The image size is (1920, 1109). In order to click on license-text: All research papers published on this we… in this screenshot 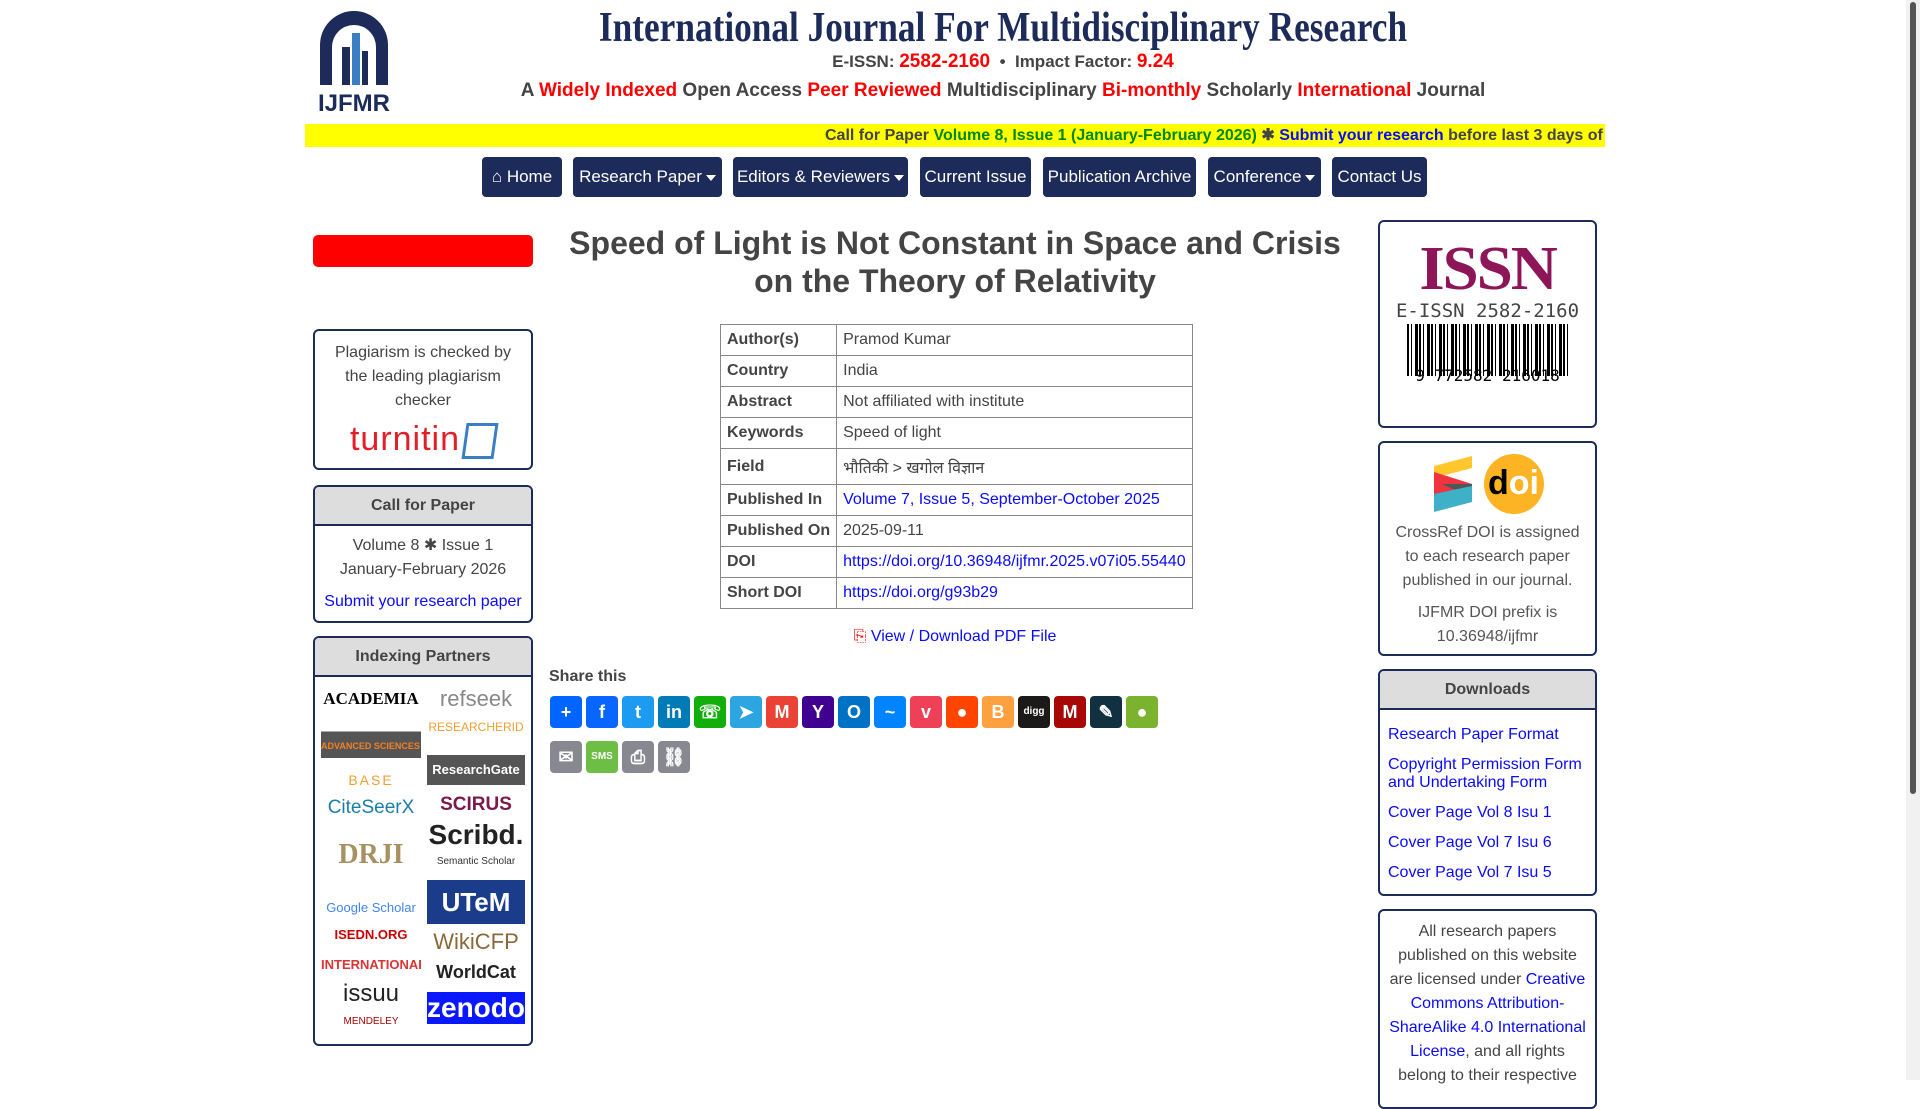, I will do `click(1483, 955)`.